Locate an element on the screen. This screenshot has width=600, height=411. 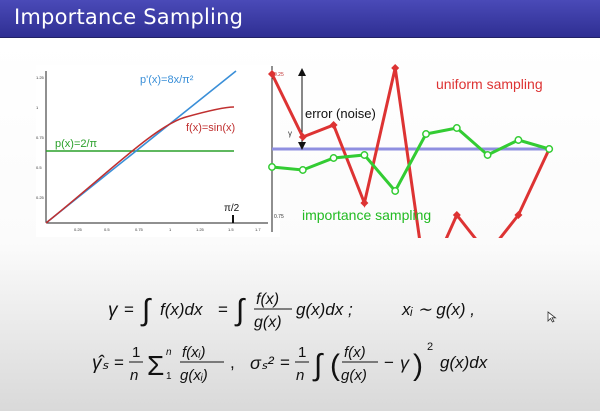
f2-sum-top: n is located at coordinates (169, 352).